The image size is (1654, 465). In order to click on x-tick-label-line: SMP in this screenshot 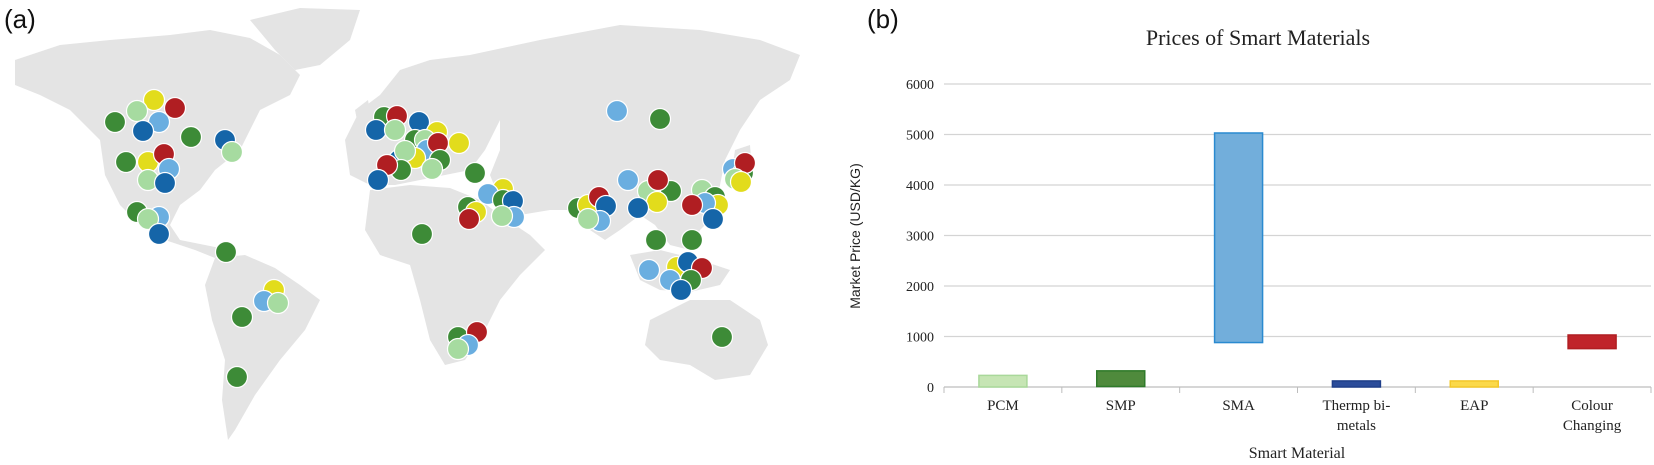, I will do `click(1121, 406)`.